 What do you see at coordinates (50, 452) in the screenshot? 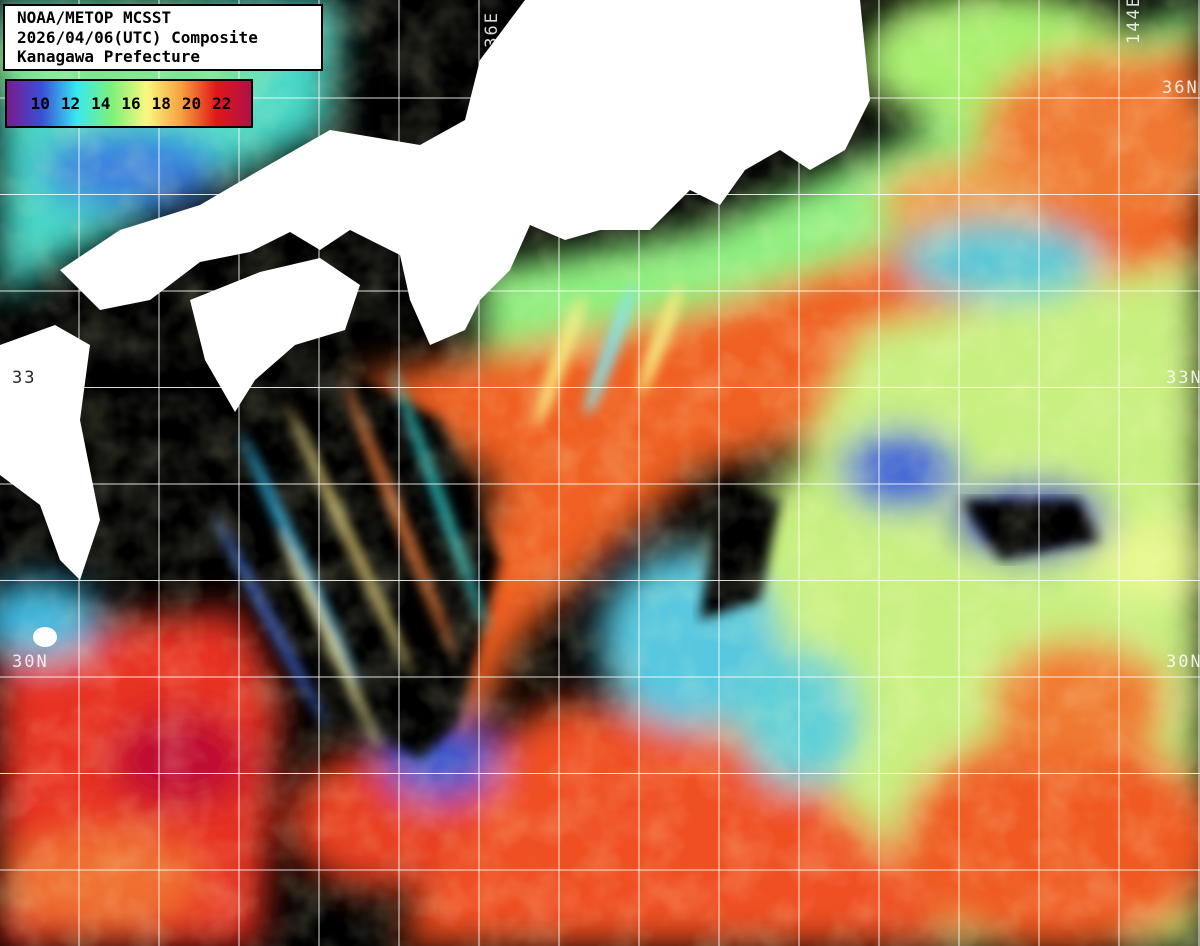
I see `kyushu` at bounding box center [50, 452].